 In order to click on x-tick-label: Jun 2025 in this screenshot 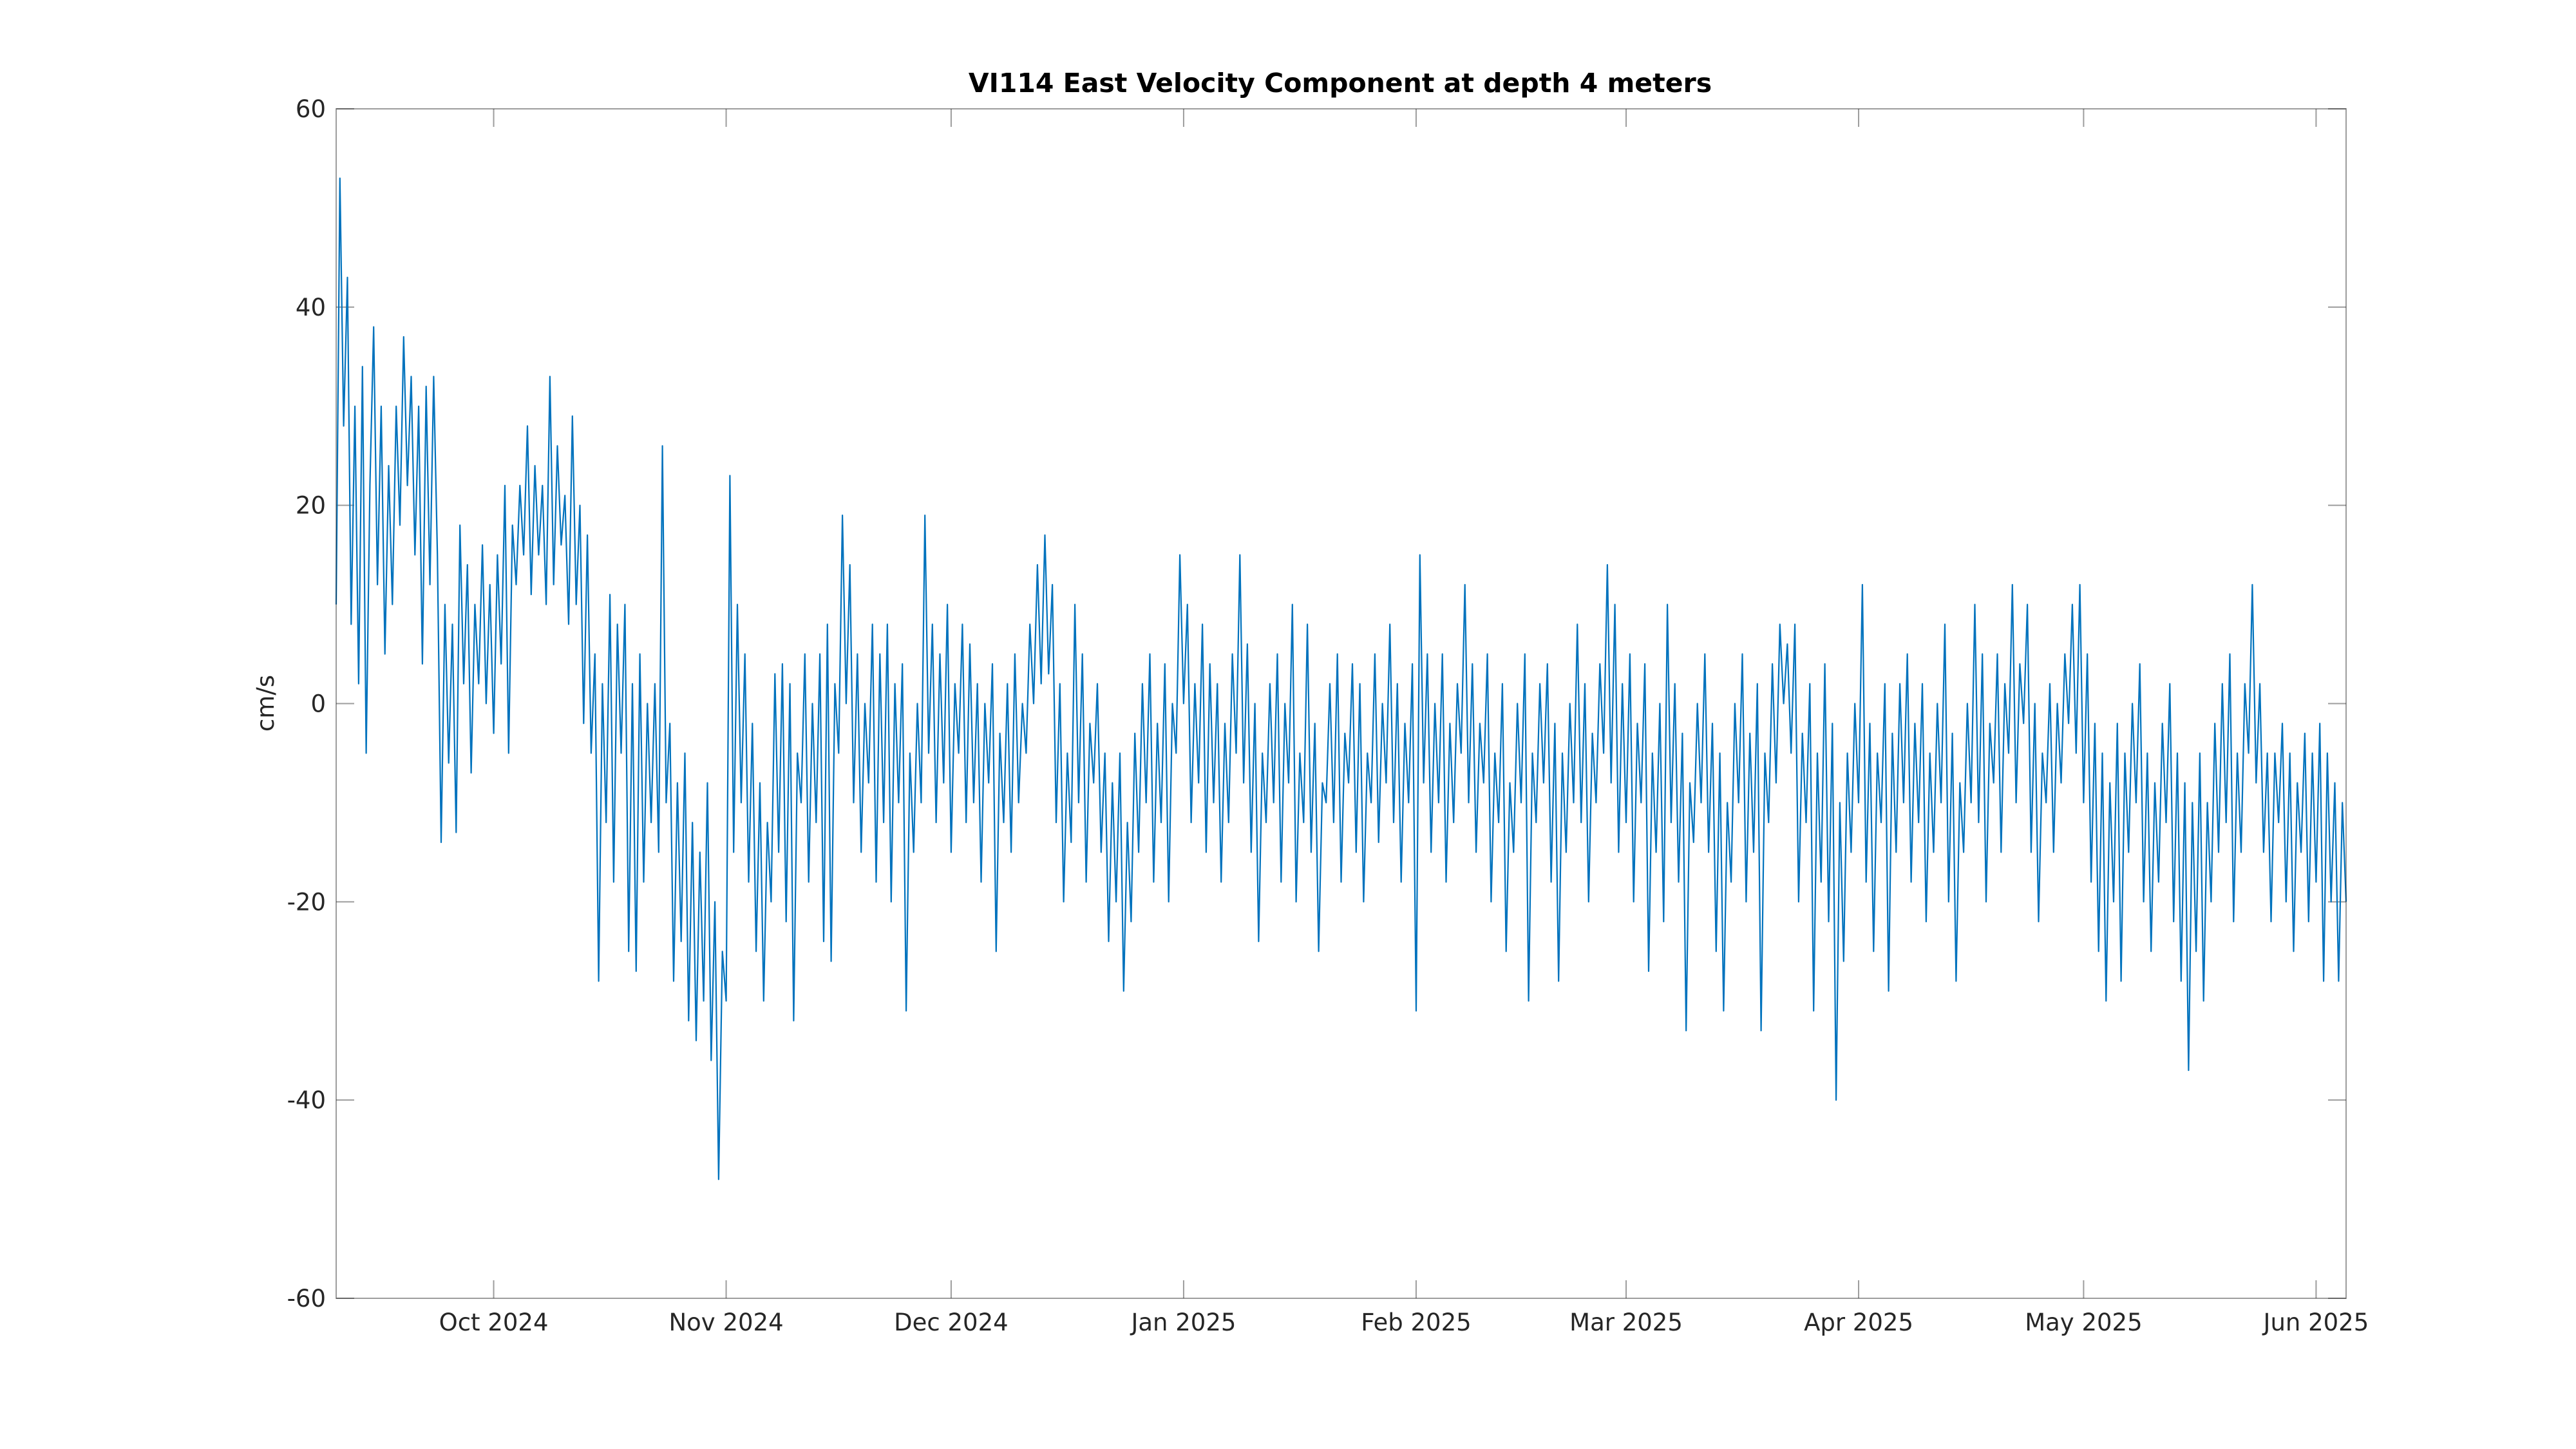, I will do `click(2315, 1322)`.